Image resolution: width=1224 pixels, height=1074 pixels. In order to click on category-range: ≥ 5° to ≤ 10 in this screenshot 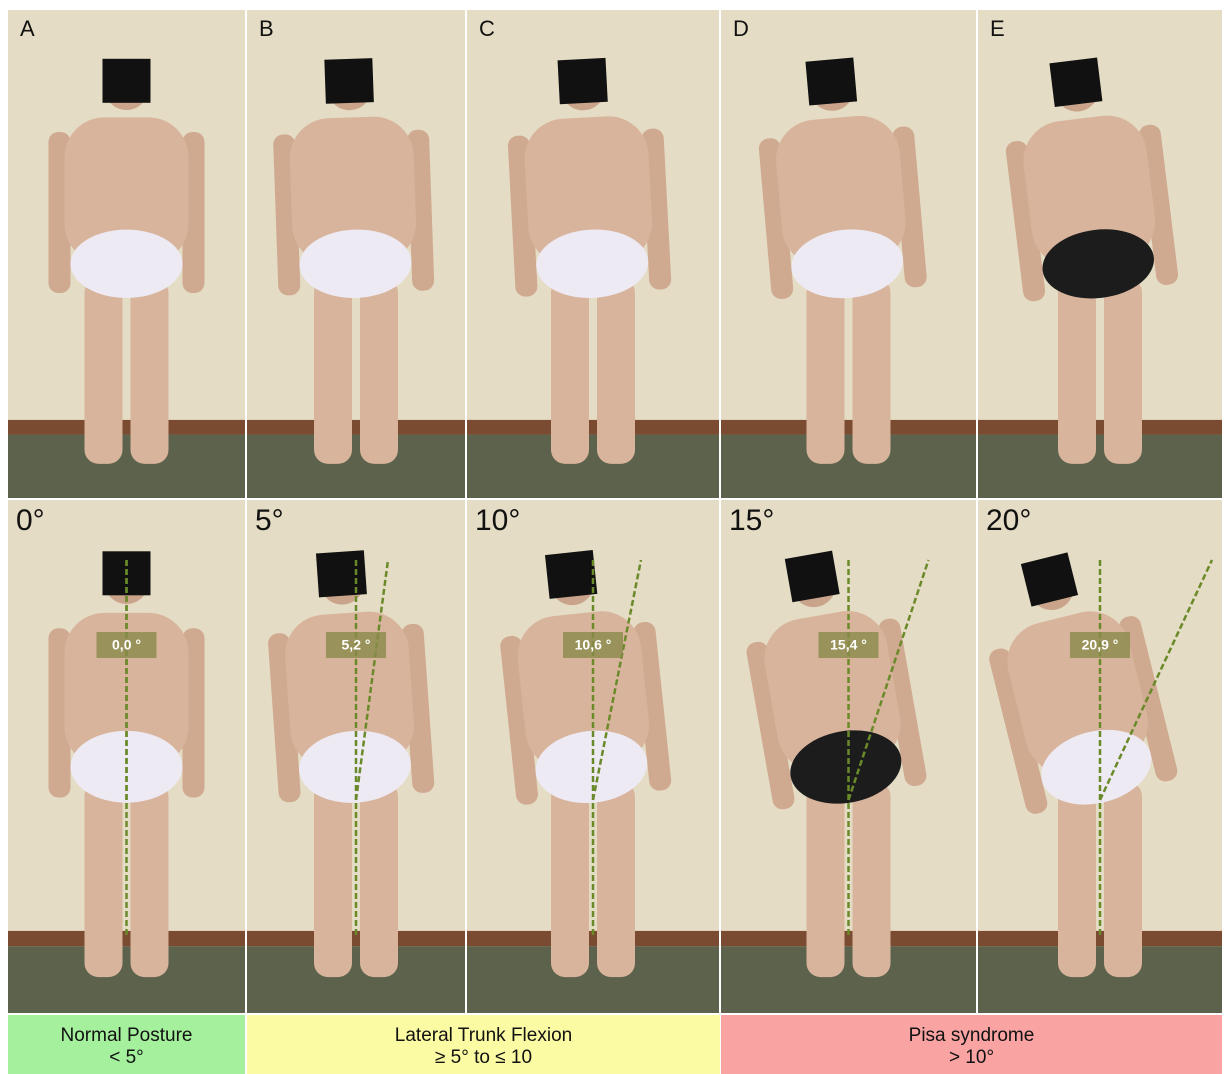, I will do `click(483, 1057)`.